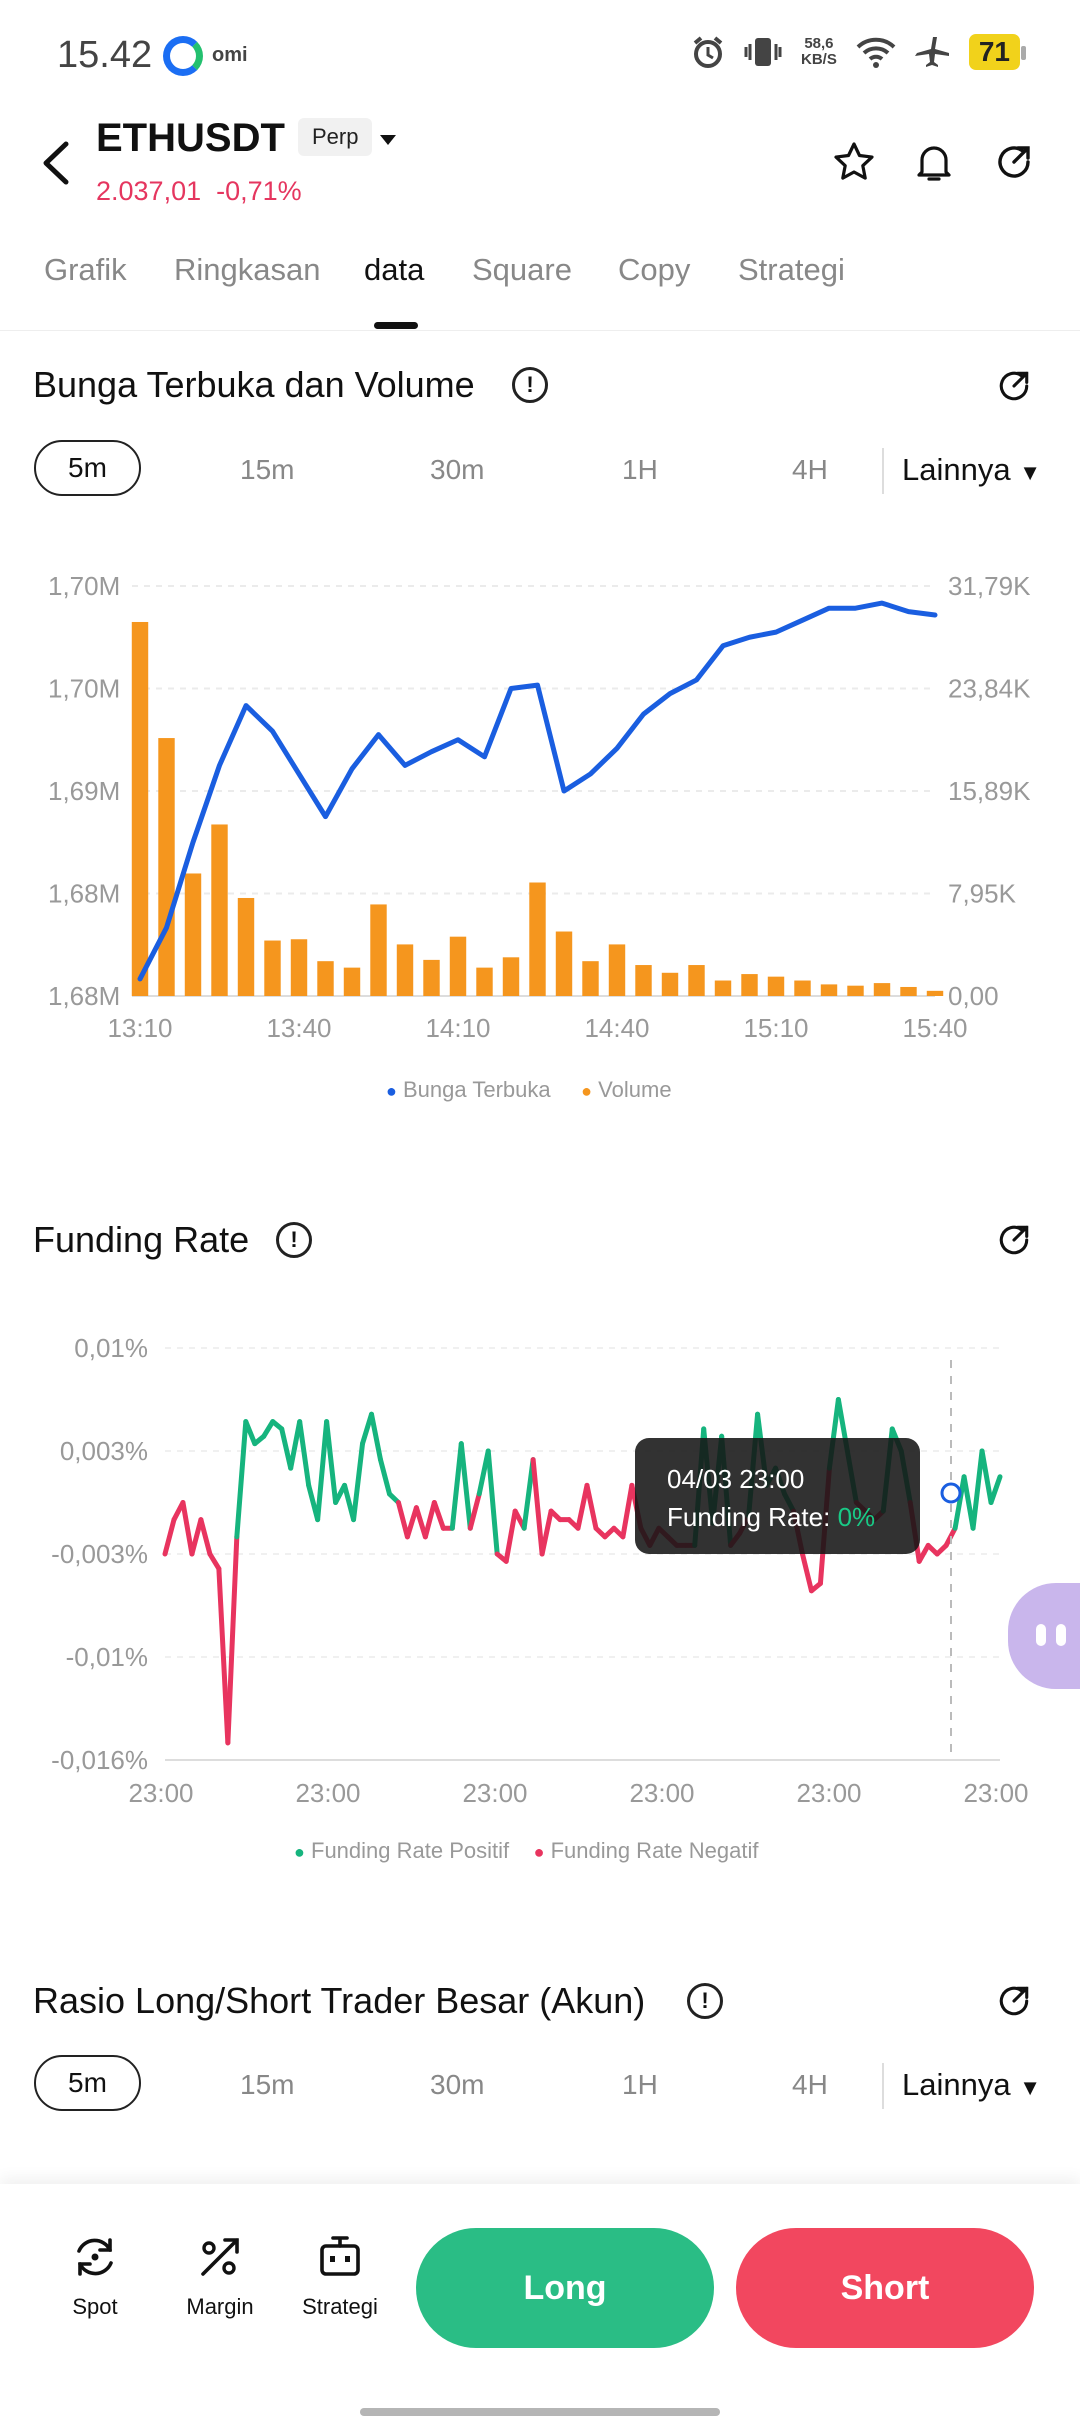  I want to click on star-icon, so click(854, 162).